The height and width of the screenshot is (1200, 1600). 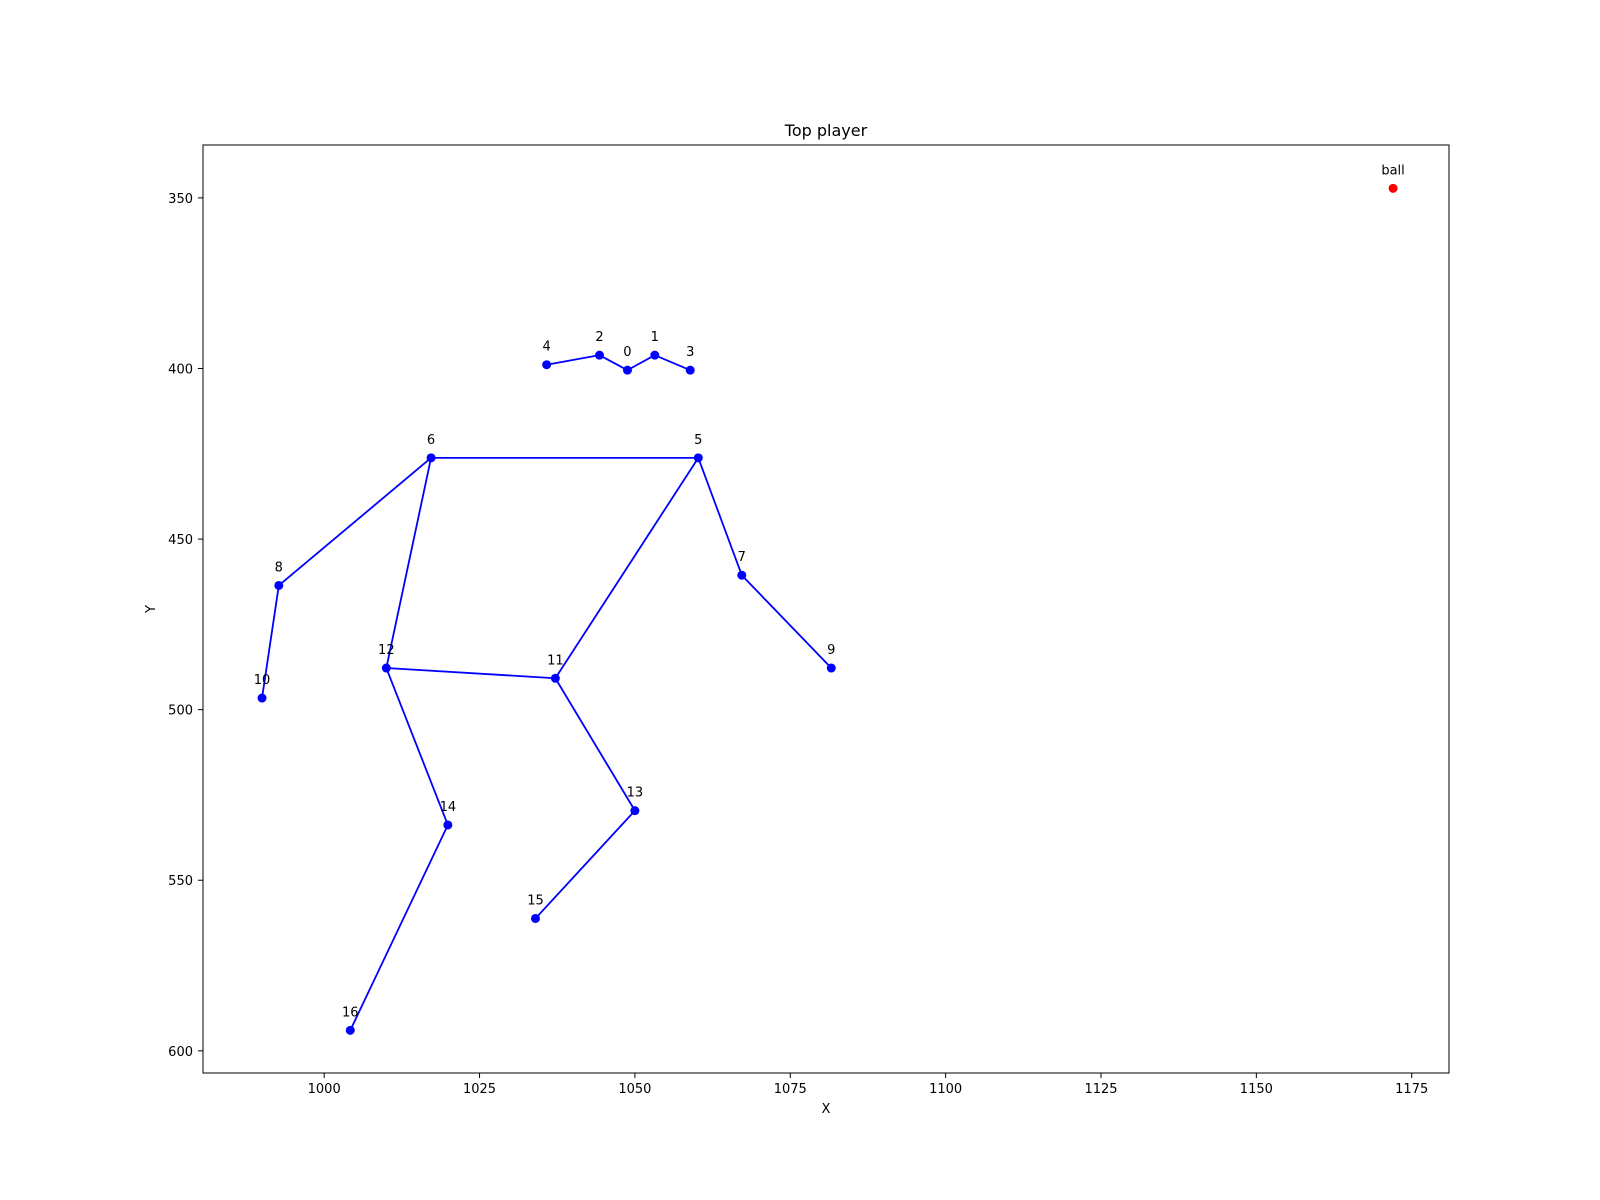 What do you see at coordinates (547, 347) in the screenshot?
I see `keypoint-label: 4` at bounding box center [547, 347].